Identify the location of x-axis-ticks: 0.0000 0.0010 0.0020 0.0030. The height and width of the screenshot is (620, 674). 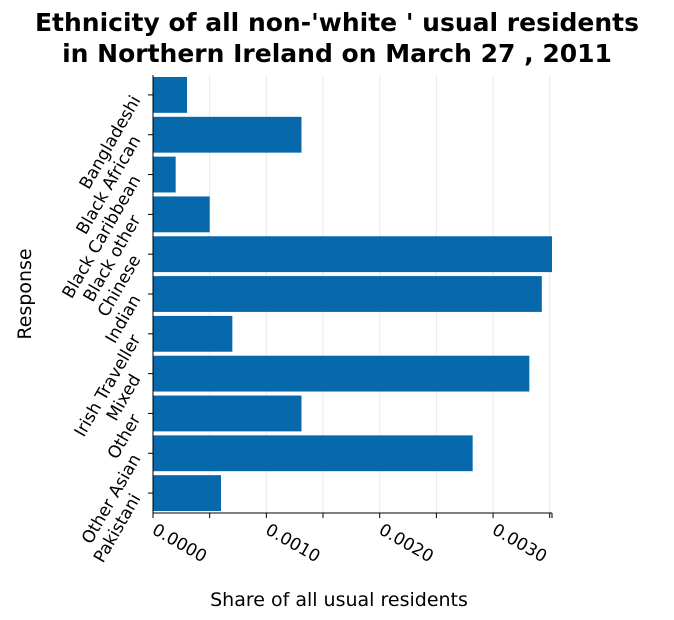
(351, 540).